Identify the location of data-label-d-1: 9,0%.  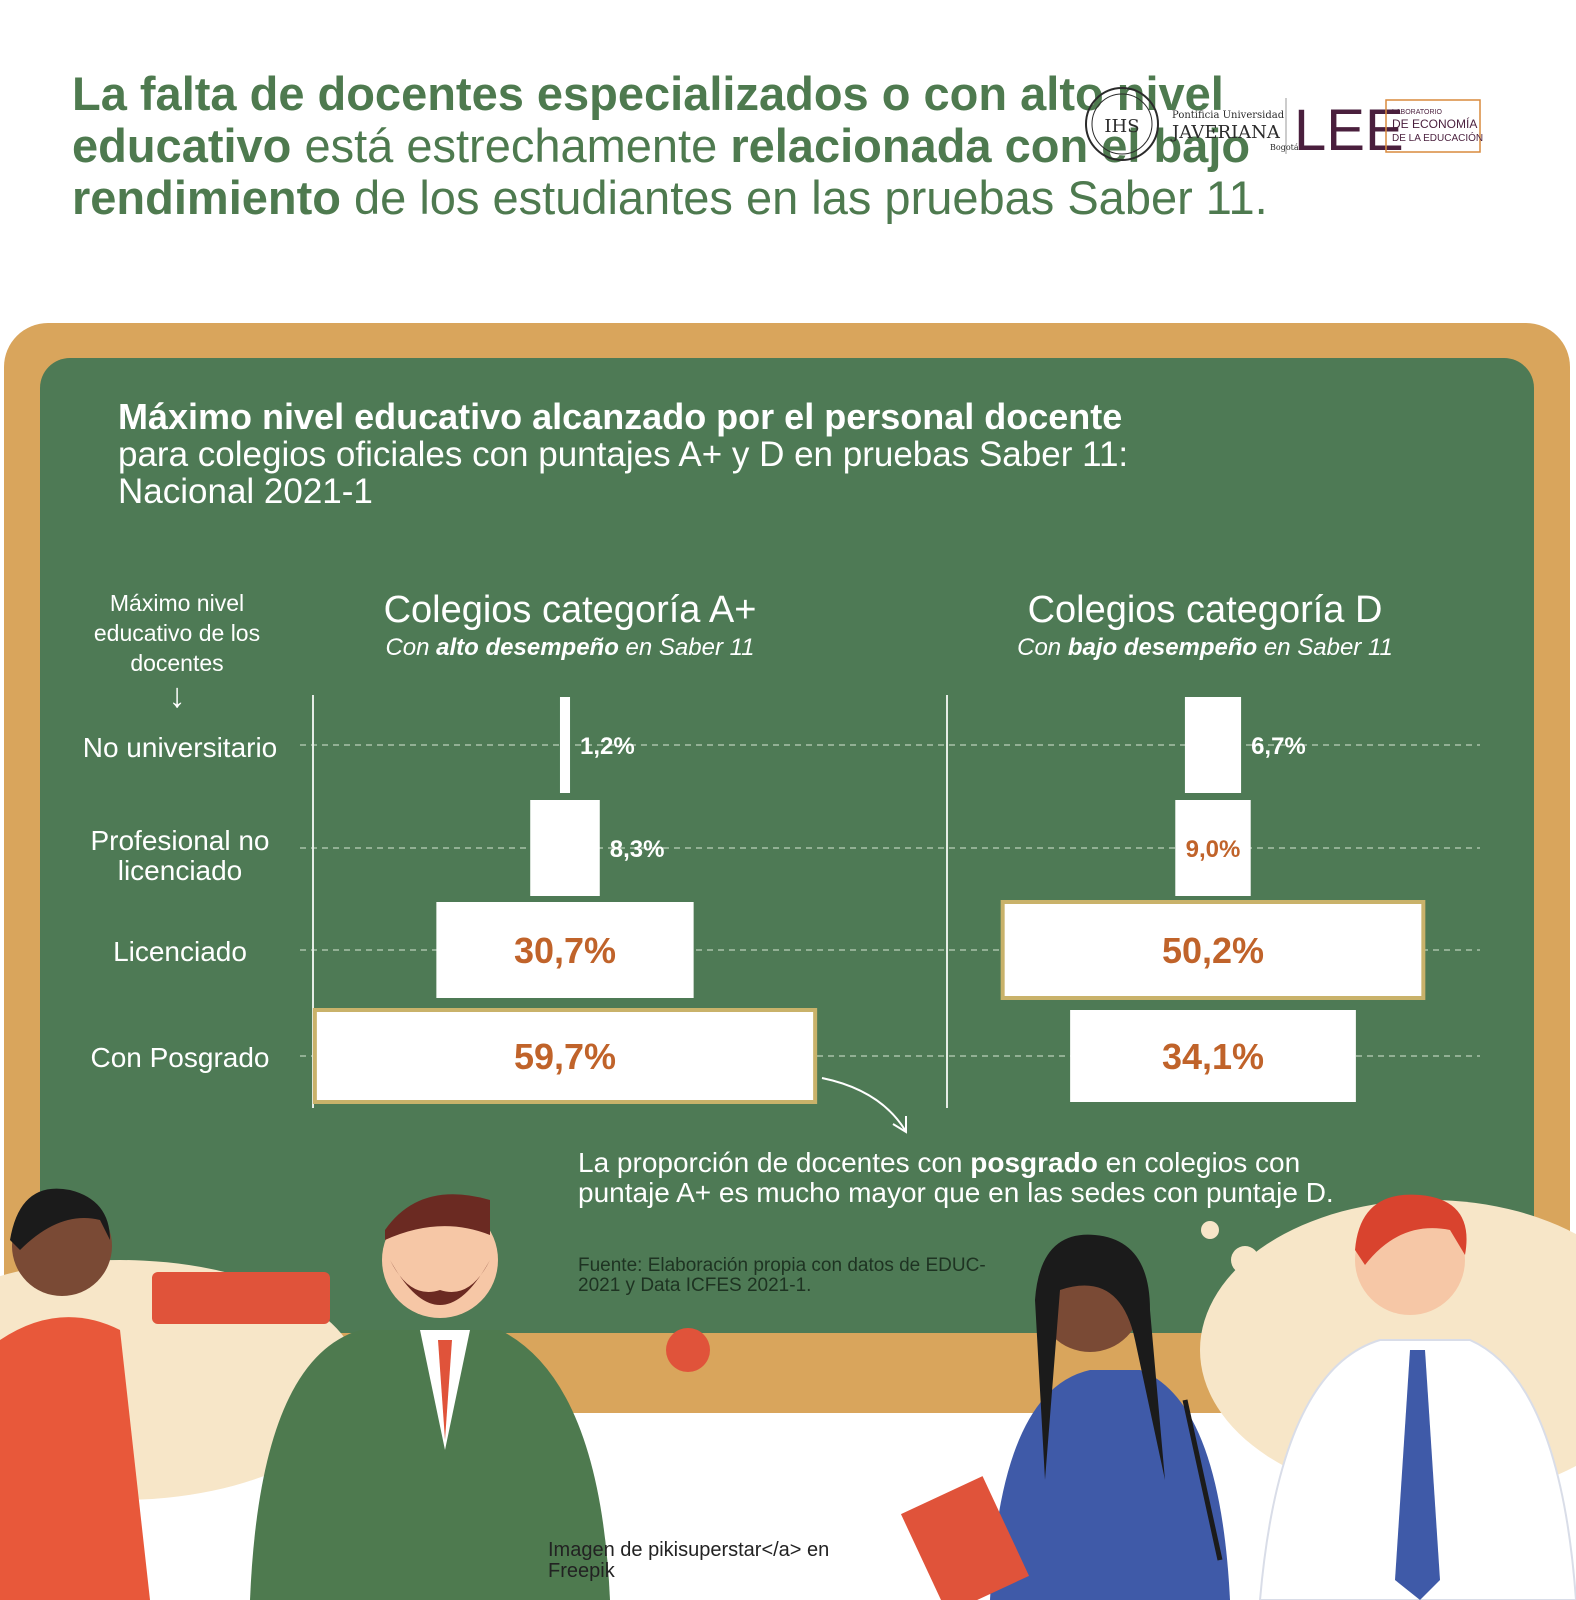
(1213, 849).